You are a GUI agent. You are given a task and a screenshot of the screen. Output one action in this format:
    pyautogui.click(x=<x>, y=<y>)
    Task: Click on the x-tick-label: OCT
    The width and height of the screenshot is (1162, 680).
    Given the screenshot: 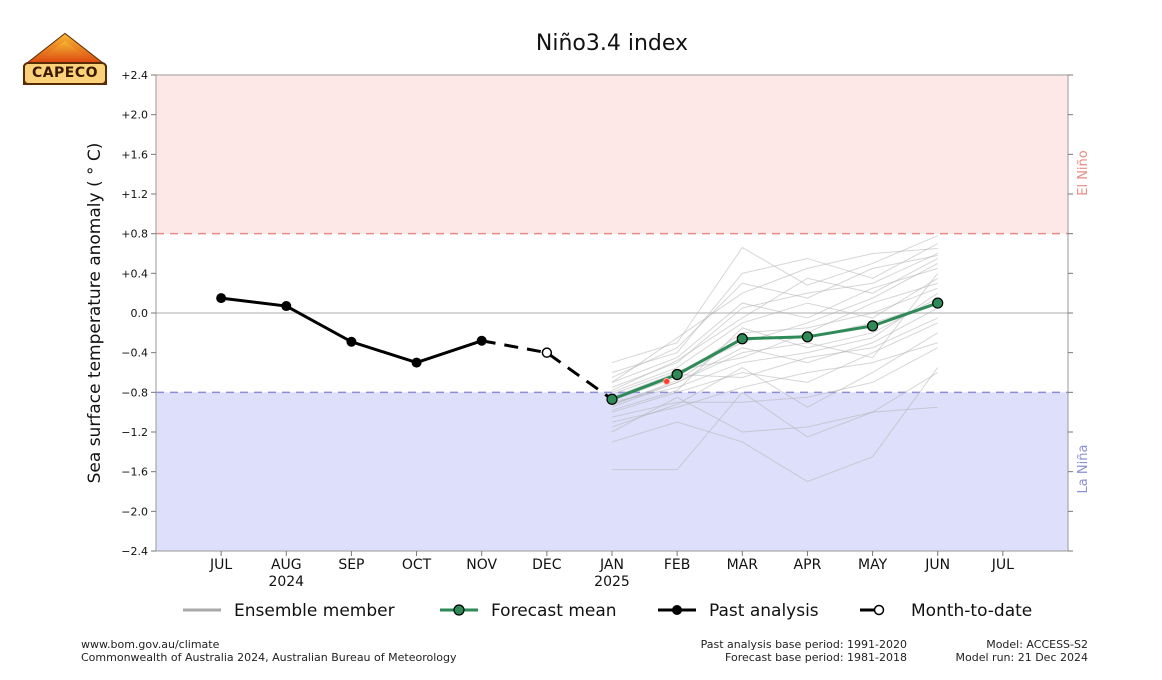 What is the action you would take?
    pyautogui.click(x=417, y=565)
    